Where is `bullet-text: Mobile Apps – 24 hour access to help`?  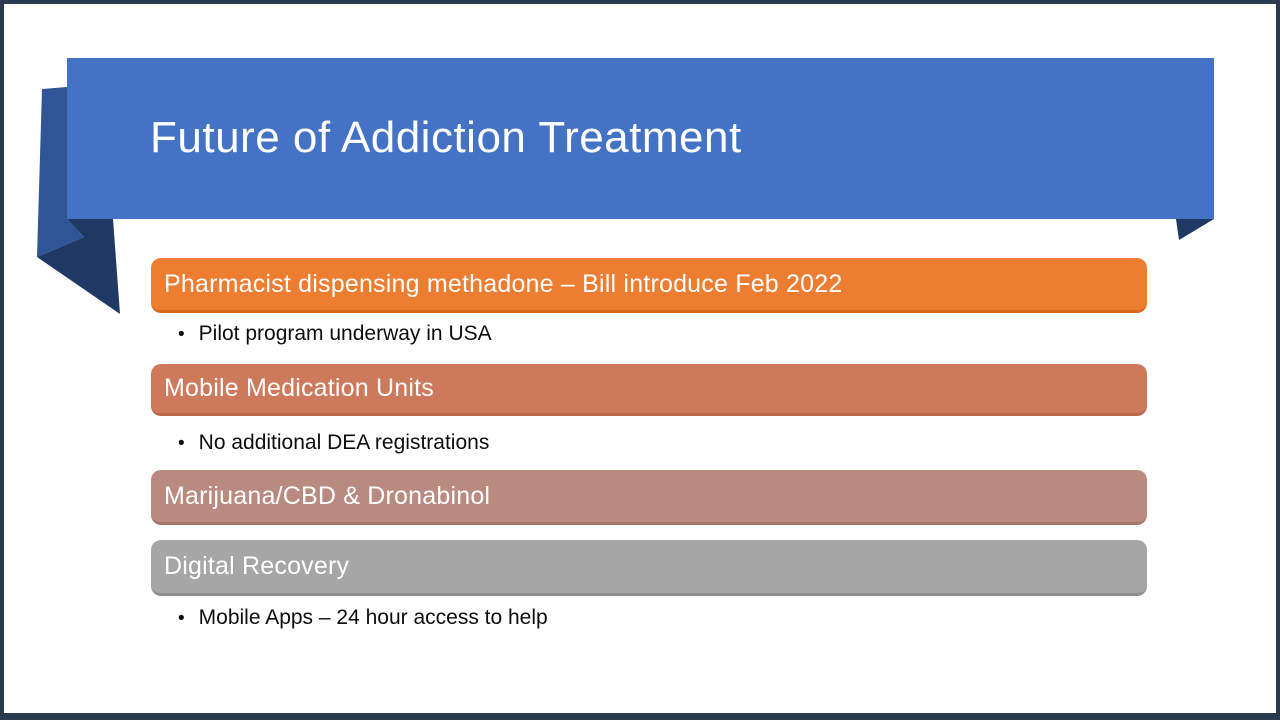
bullet-text: Mobile Apps – 24 hour access to help is located at coordinates (373, 617).